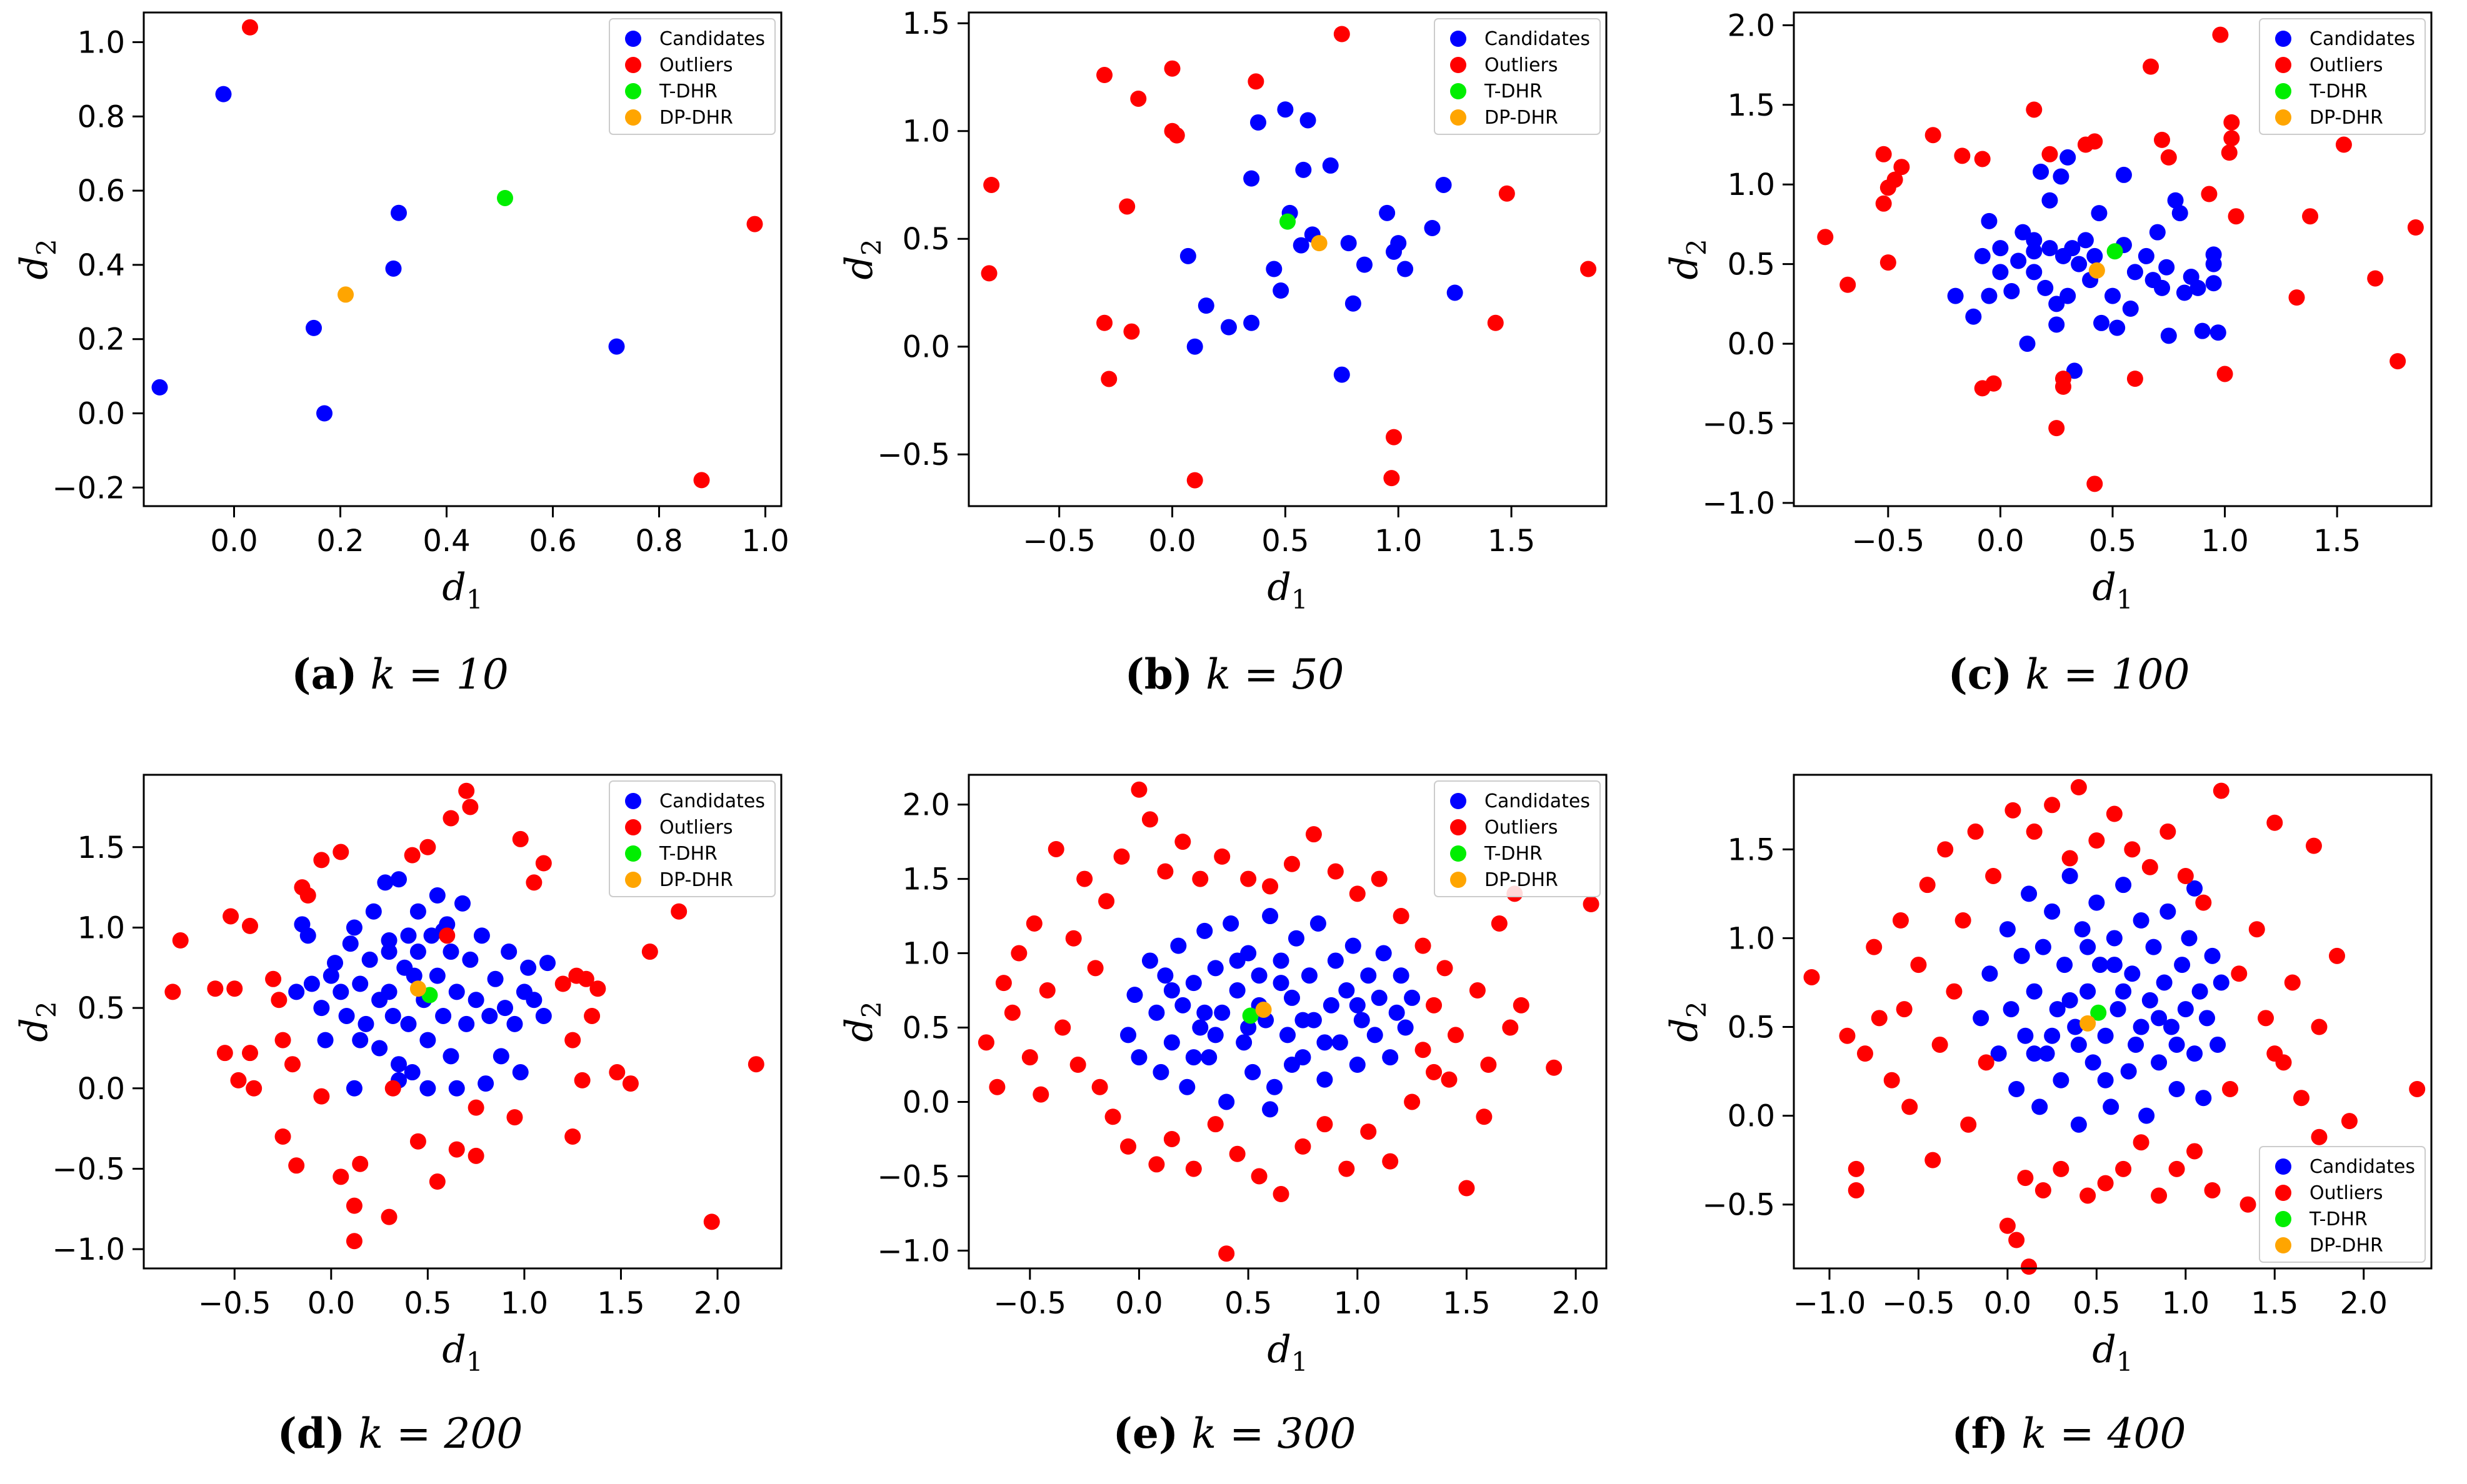 This screenshot has width=2467, height=1484. What do you see at coordinates (2114, 1027) in the screenshot?
I see `series-outliers` at bounding box center [2114, 1027].